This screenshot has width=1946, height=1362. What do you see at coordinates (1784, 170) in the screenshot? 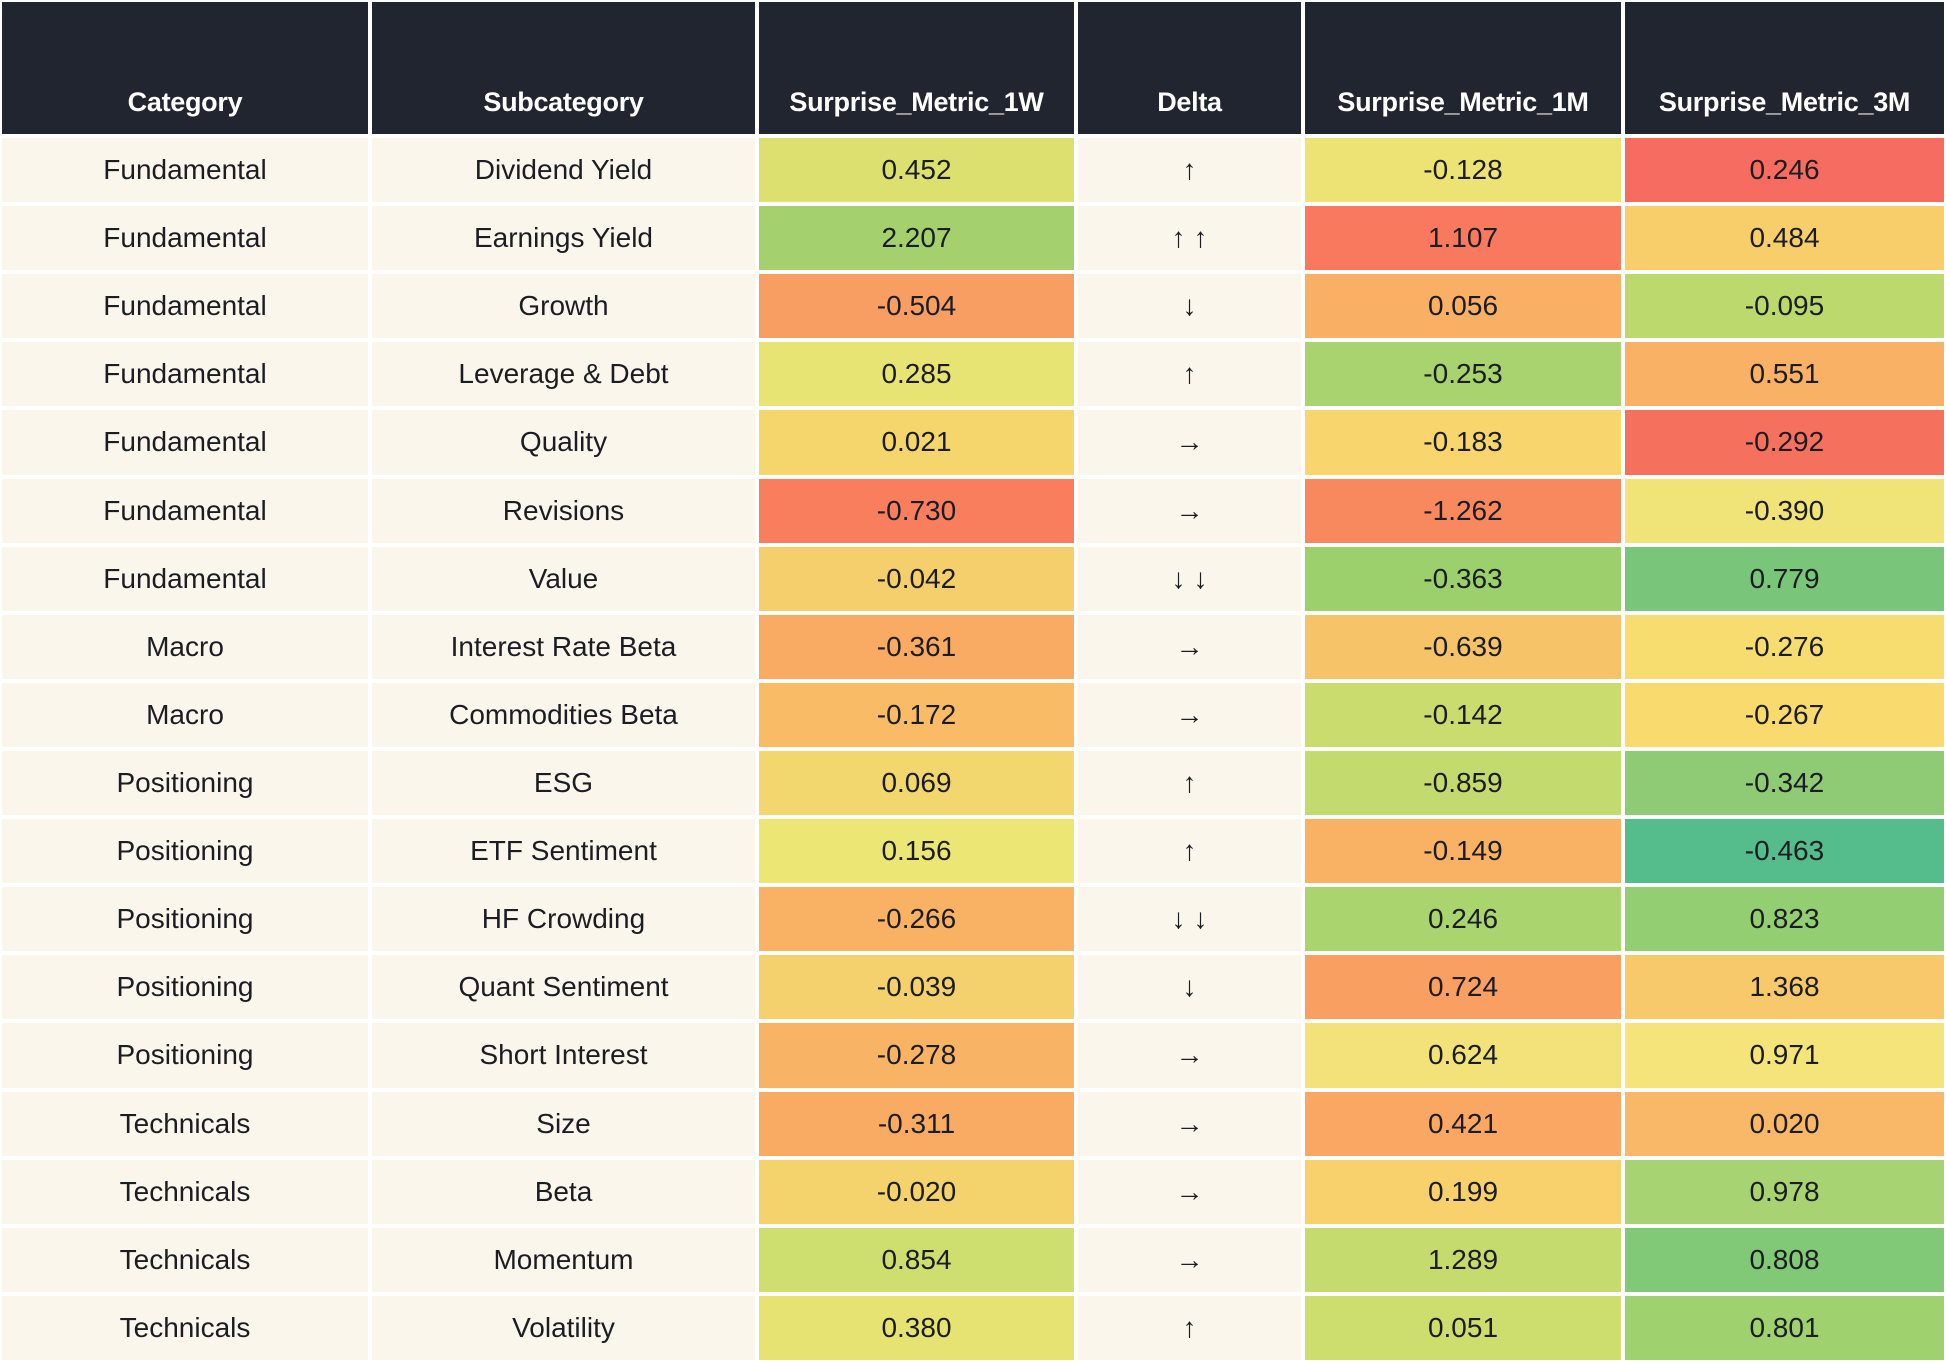
I see `metric-3m-cell: 0.246` at bounding box center [1784, 170].